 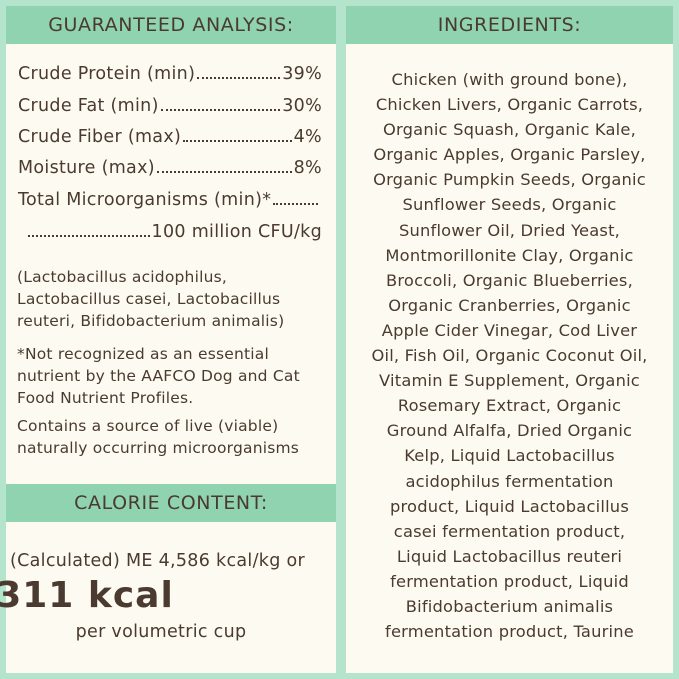 What do you see at coordinates (302, 74) in the screenshot?
I see `row-value: 39%` at bounding box center [302, 74].